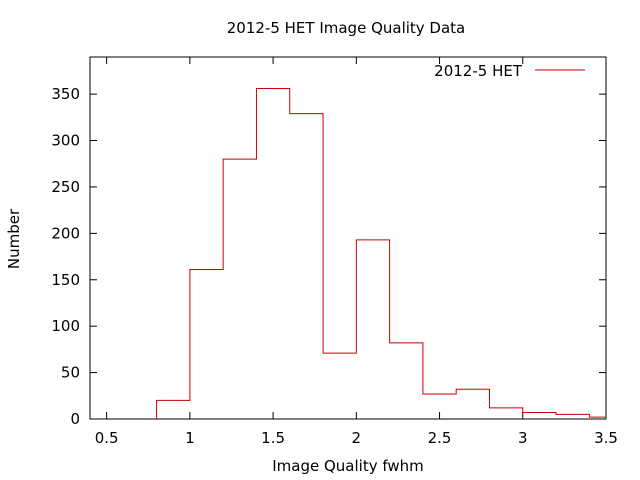 This screenshot has height=480, width=640. Describe the element at coordinates (65, 256) in the screenshot. I see `y-tick-labels: 0 50 100 150 200 250 300 350` at that location.